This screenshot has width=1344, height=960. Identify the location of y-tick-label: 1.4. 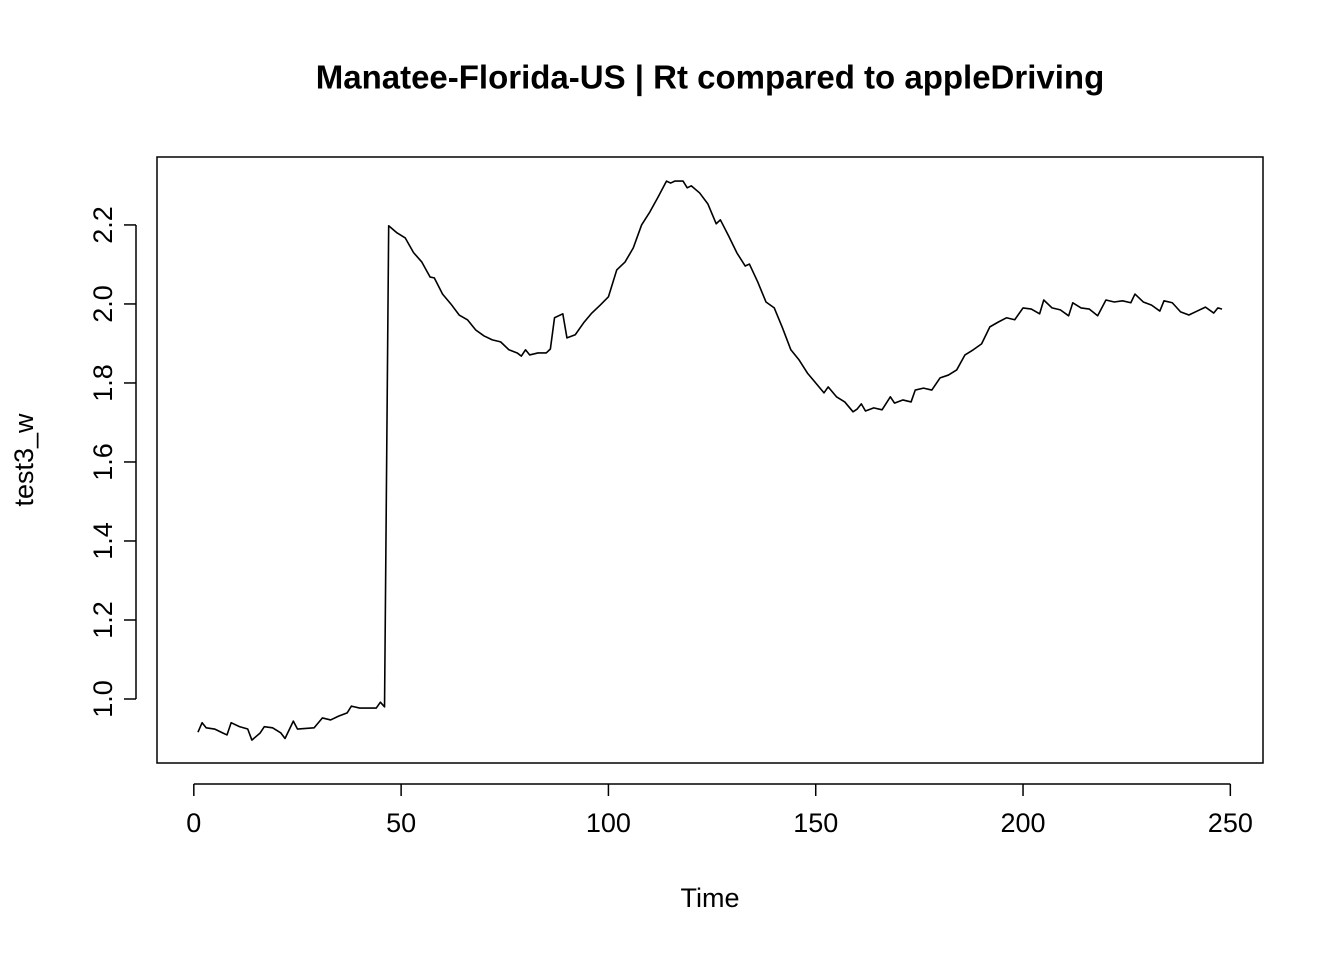
(103, 541).